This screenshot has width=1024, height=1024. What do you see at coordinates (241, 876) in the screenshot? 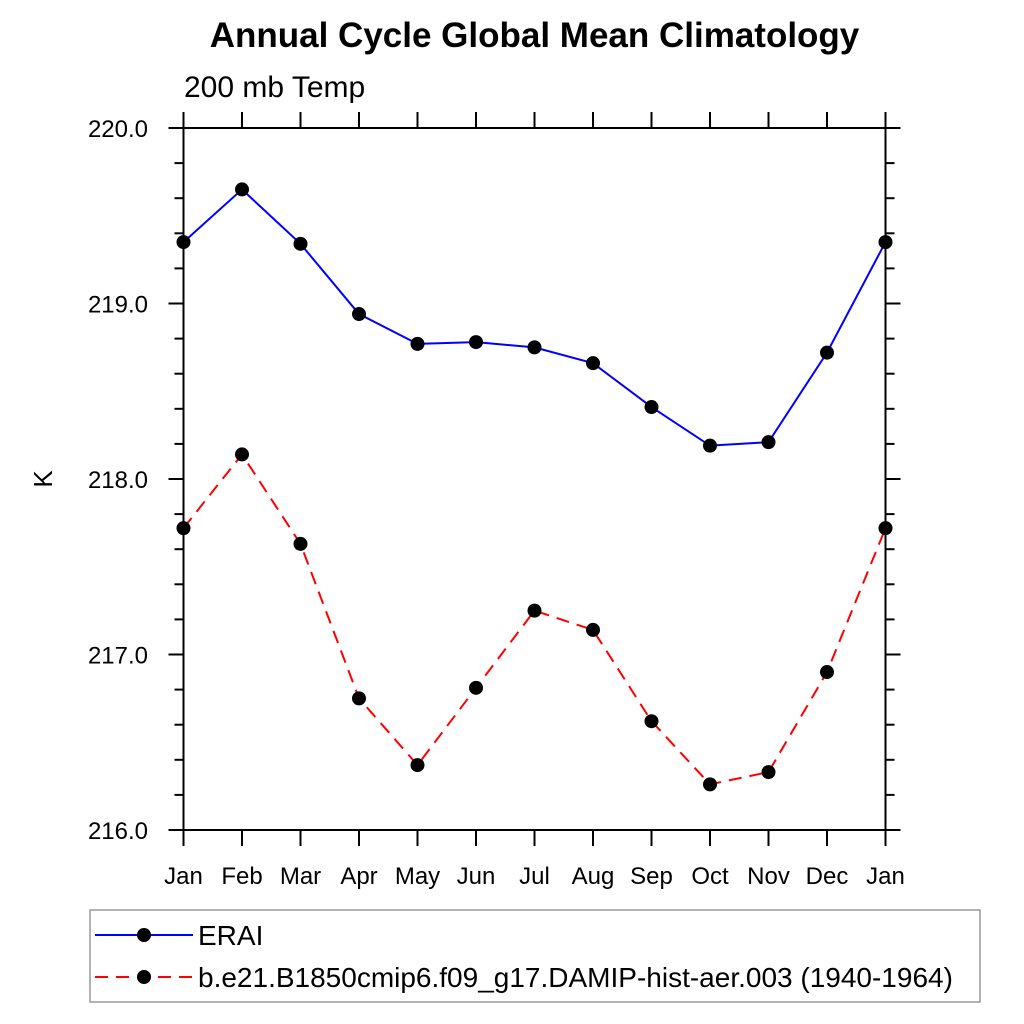
I see `x-tick-label: Feb` at bounding box center [241, 876].